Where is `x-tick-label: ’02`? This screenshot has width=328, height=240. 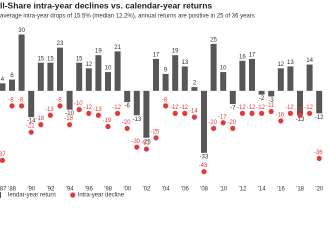 x-tick-label: ’02 is located at coordinates (146, 190).